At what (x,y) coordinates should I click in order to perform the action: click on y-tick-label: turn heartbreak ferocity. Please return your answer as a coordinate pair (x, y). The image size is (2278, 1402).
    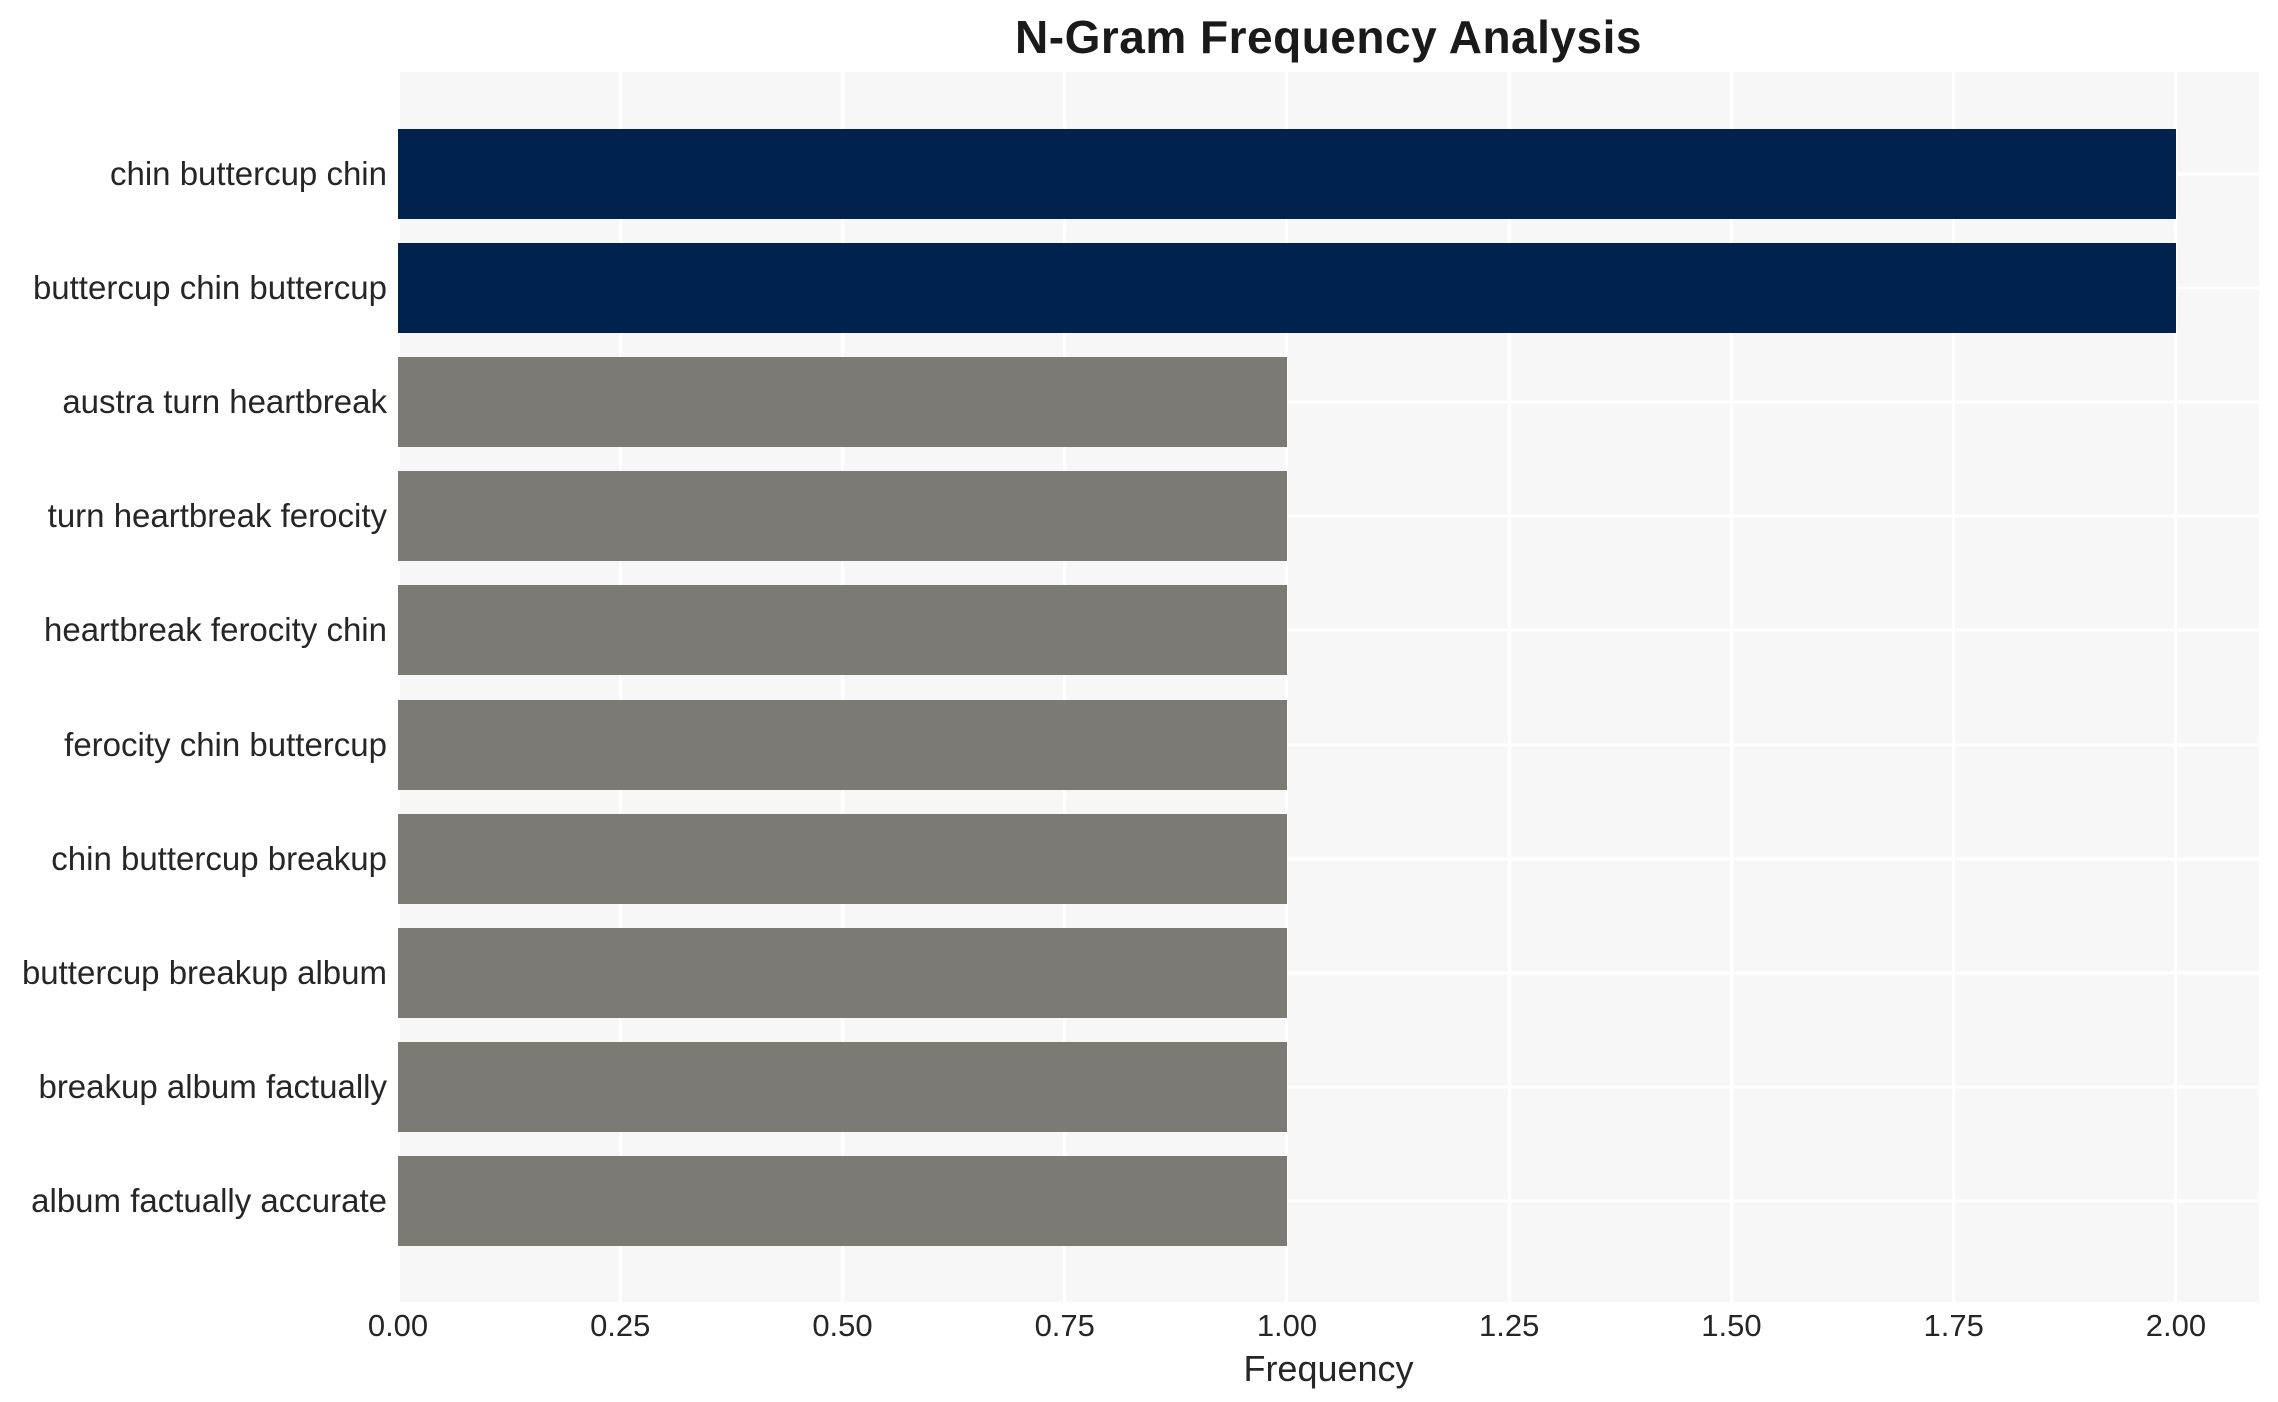
    Looking at the image, I should click on (217, 516).